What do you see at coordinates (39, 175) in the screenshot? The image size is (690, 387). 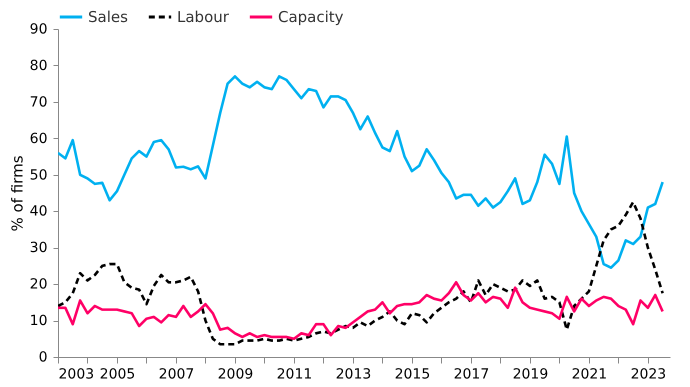 I see `y-tick-label: 50` at bounding box center [39, 175].